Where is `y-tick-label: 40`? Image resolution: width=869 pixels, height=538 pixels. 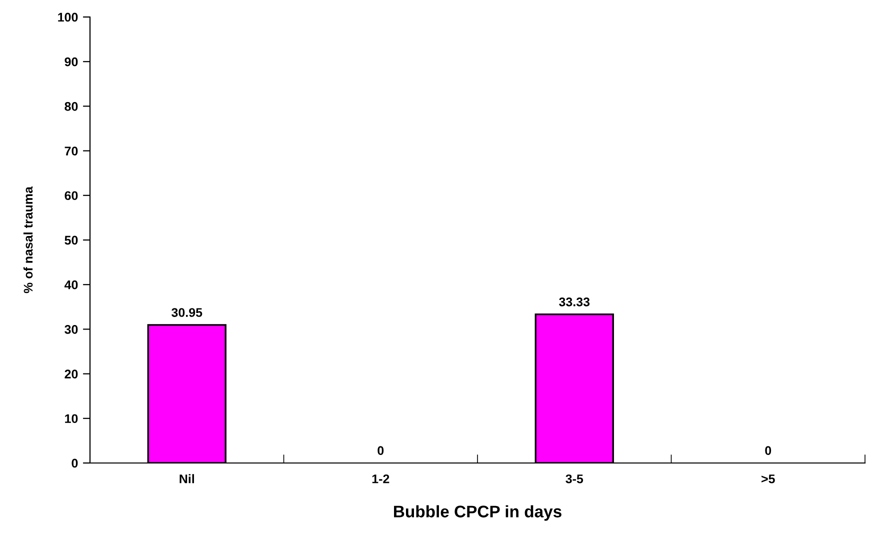
y-tick-label: 40 is located at coordinates (71, 285).